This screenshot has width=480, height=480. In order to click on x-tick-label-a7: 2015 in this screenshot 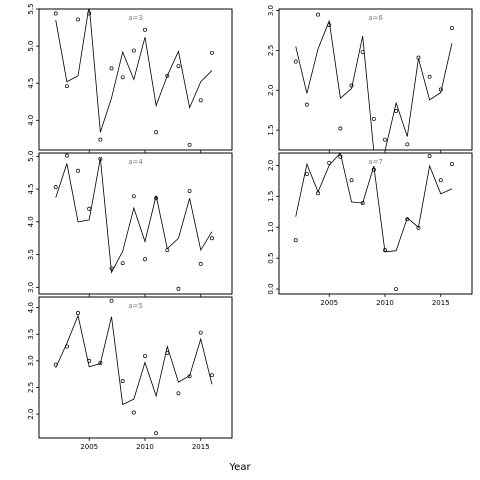, I will do `click(441, 303)`.